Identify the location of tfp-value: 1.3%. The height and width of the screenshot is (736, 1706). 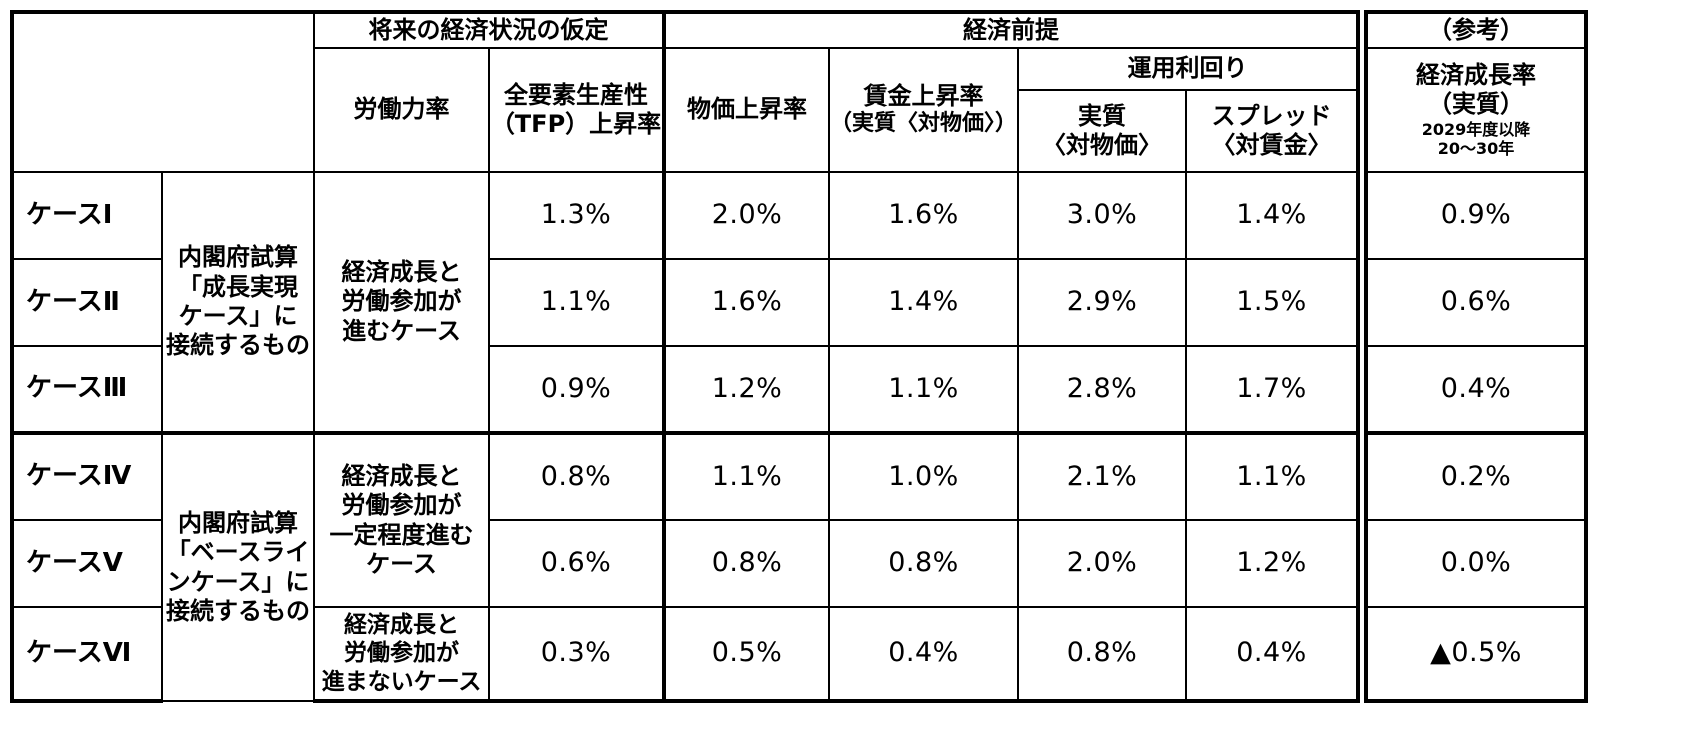
(576, 215).